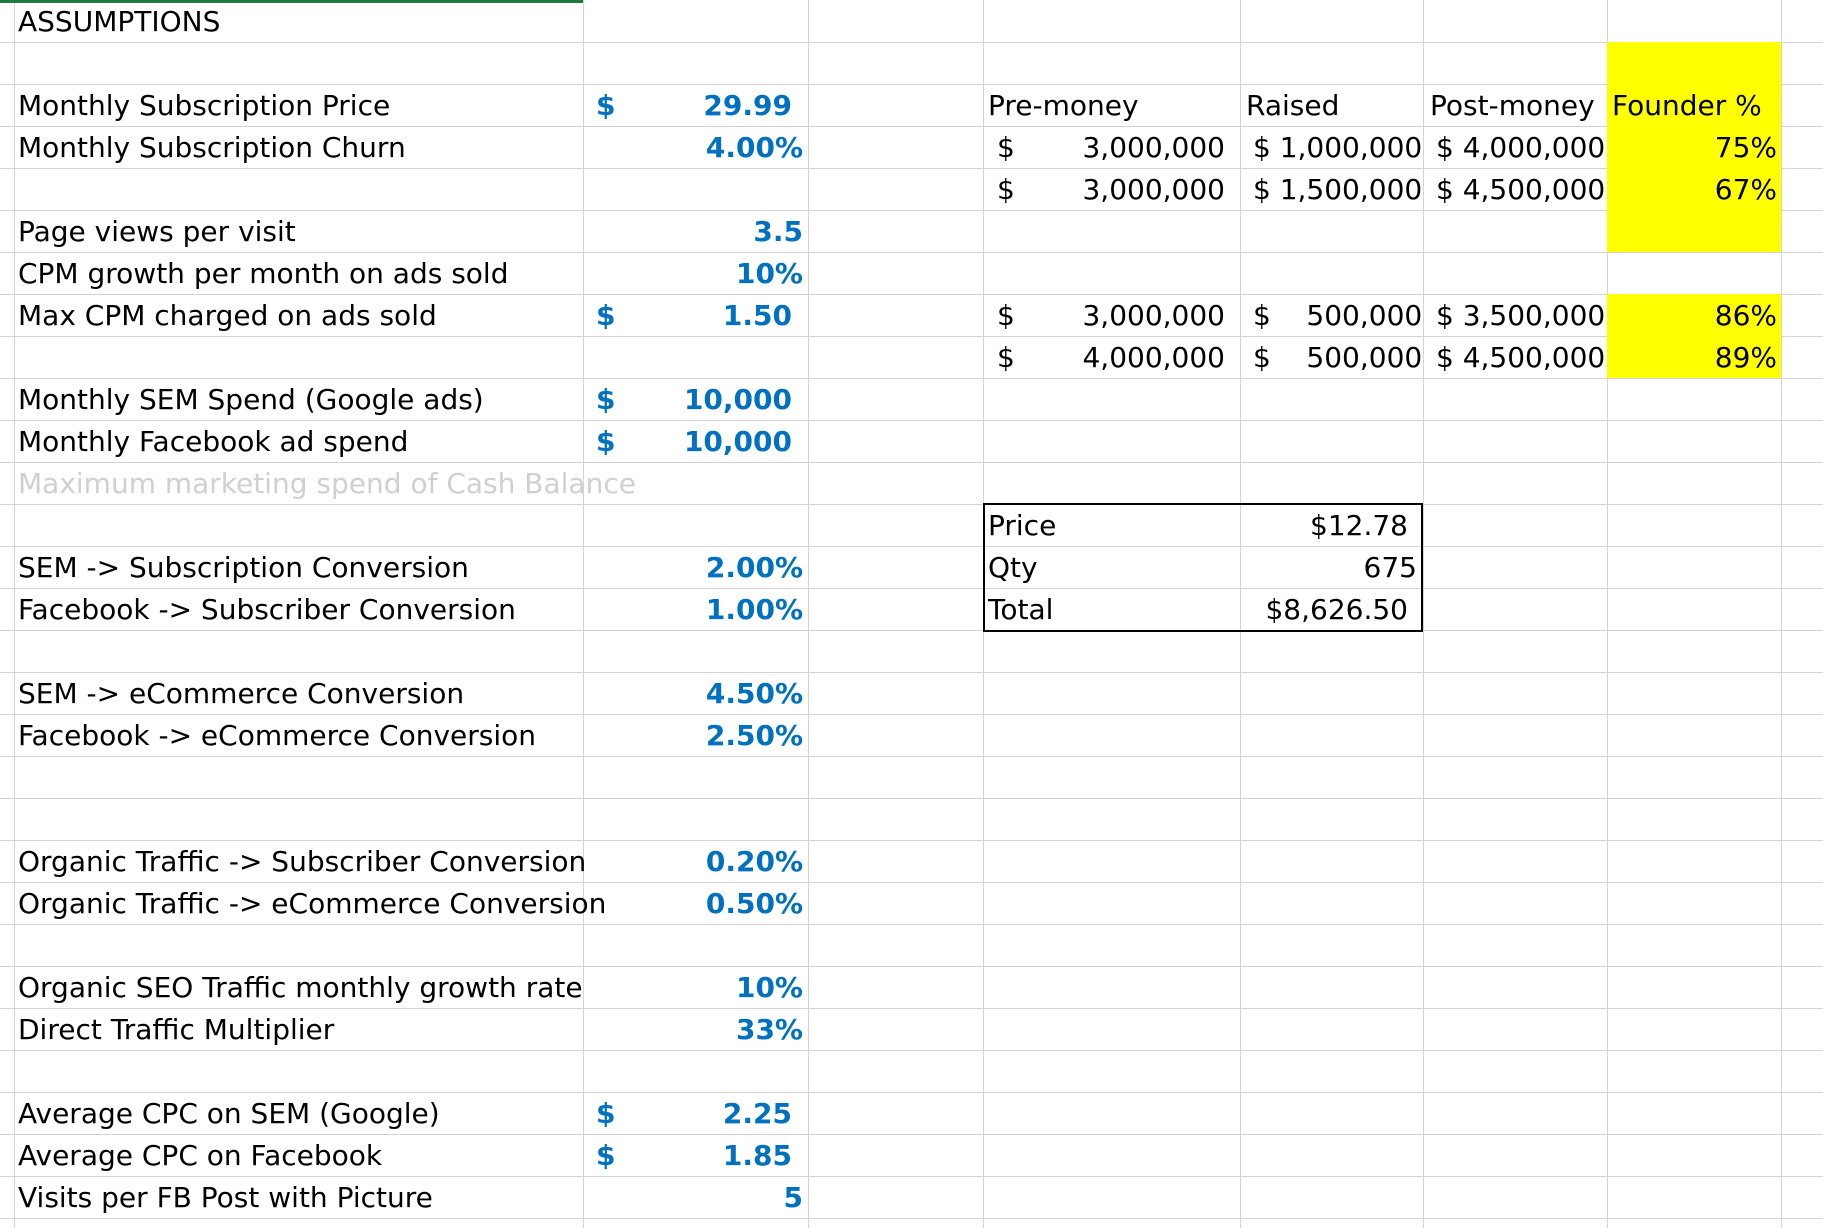  I want to click on assumption-value: 3.5, so click(778, 231).